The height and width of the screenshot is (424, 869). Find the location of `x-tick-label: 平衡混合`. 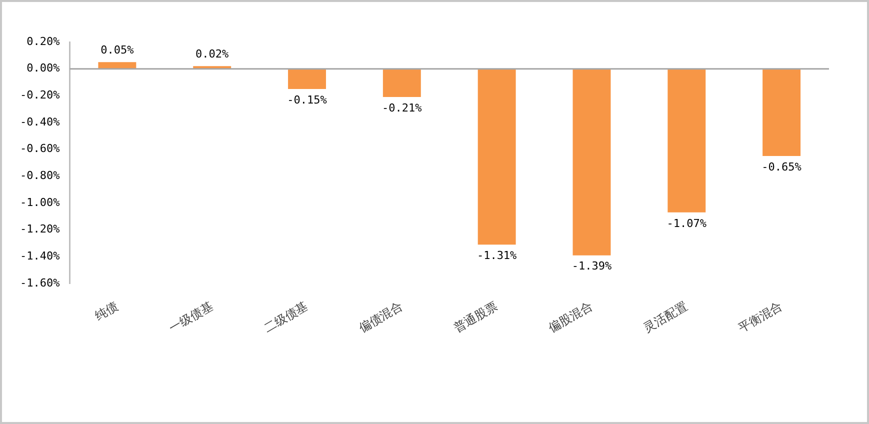

x-tick-label: 平衡混合 is located at coordinates (760, 317).